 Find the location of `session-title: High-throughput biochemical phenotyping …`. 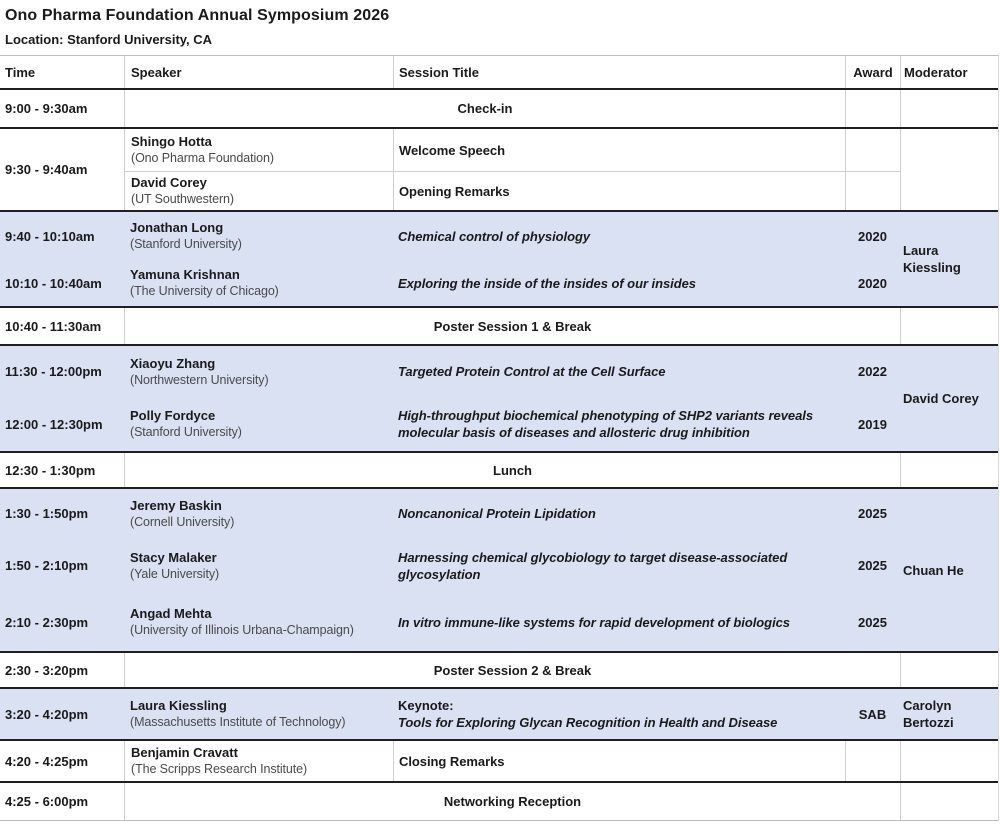

session-title: High-throughput biochemical phenotyping … is located at coordinates (606, 415).